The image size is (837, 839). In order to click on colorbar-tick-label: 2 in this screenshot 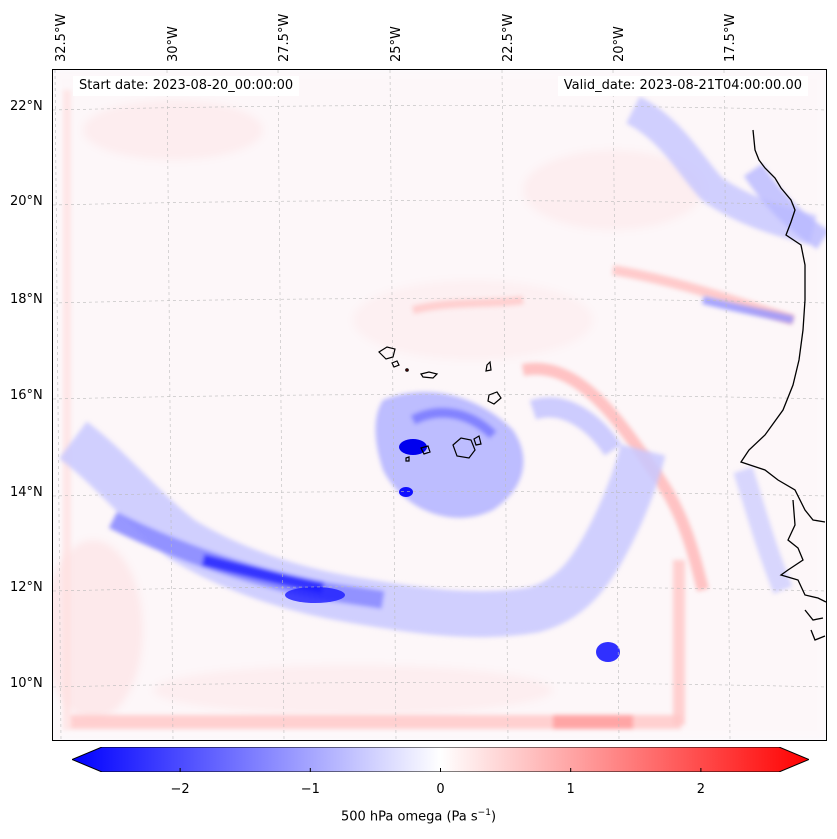, I will do `click(701, 789)`.